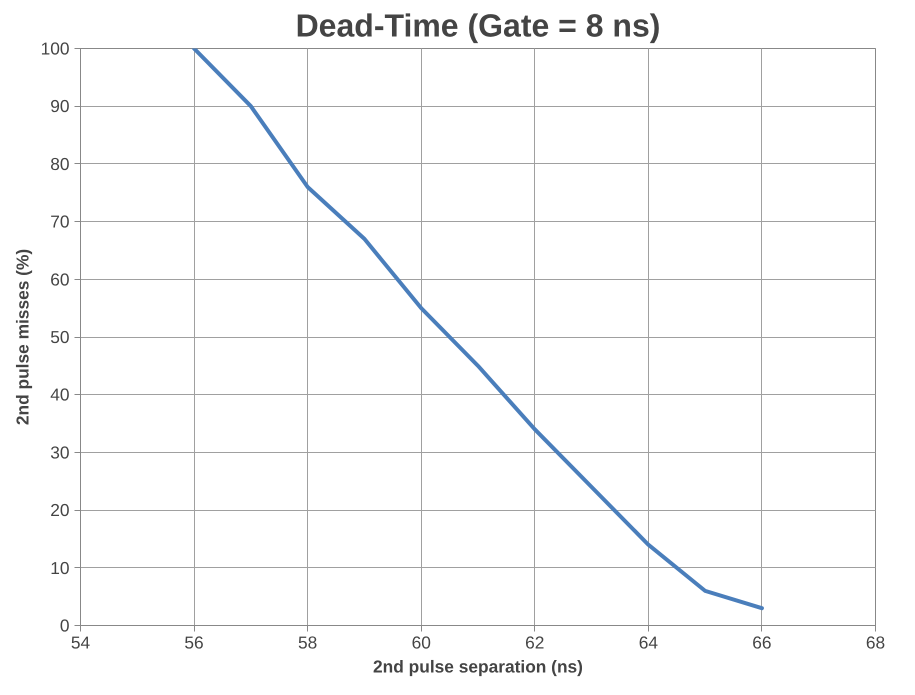  Describe the element at coordinates (478, 26) in the screenshot. I see `chart-title: Dead-Time (Gate = 8 ns)` at that location.